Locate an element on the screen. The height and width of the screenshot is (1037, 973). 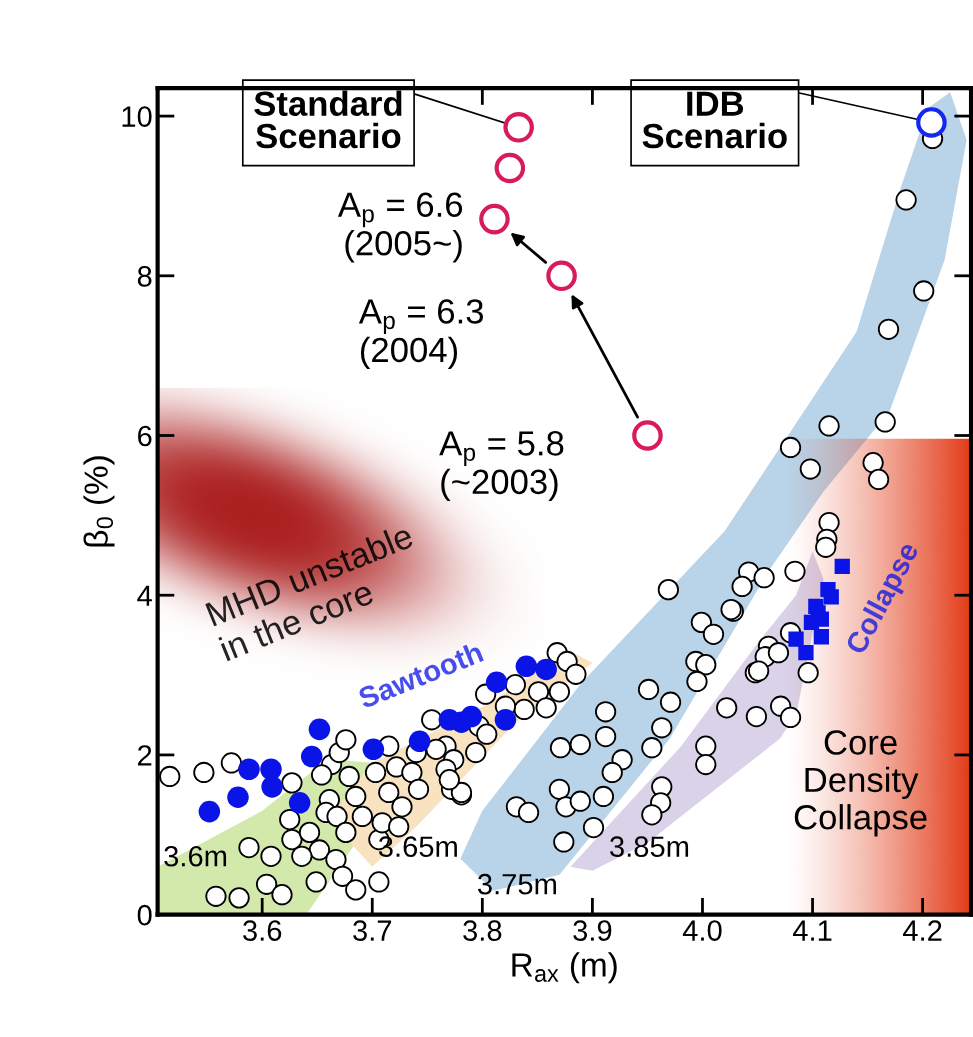
annotation: 3.6m is located at coordinates (195, 856).